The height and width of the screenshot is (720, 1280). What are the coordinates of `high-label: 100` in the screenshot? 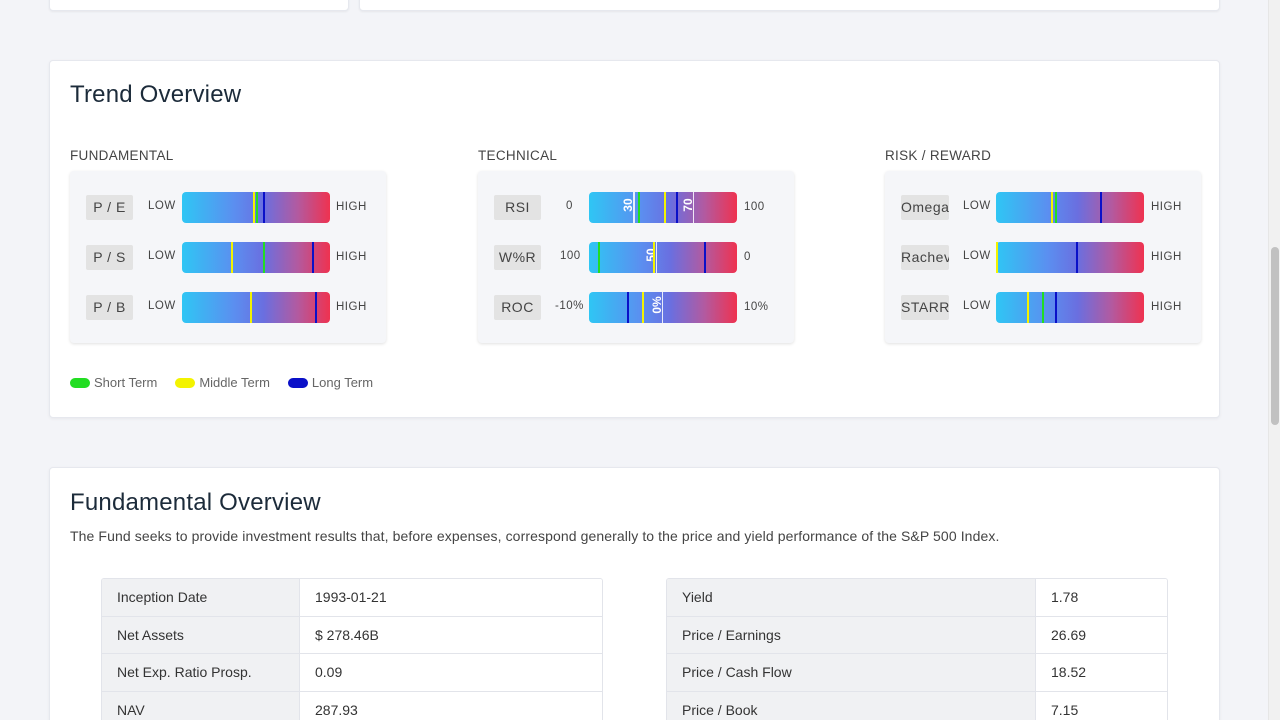 It's located at (754, 207).